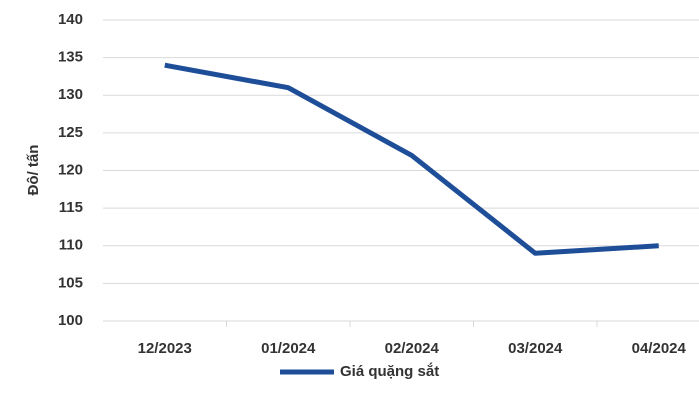 The image size is (699, 406). Describe the element at coordinates (70, 169) in the screenshot. I see `y-tick-label: 120` at that location.